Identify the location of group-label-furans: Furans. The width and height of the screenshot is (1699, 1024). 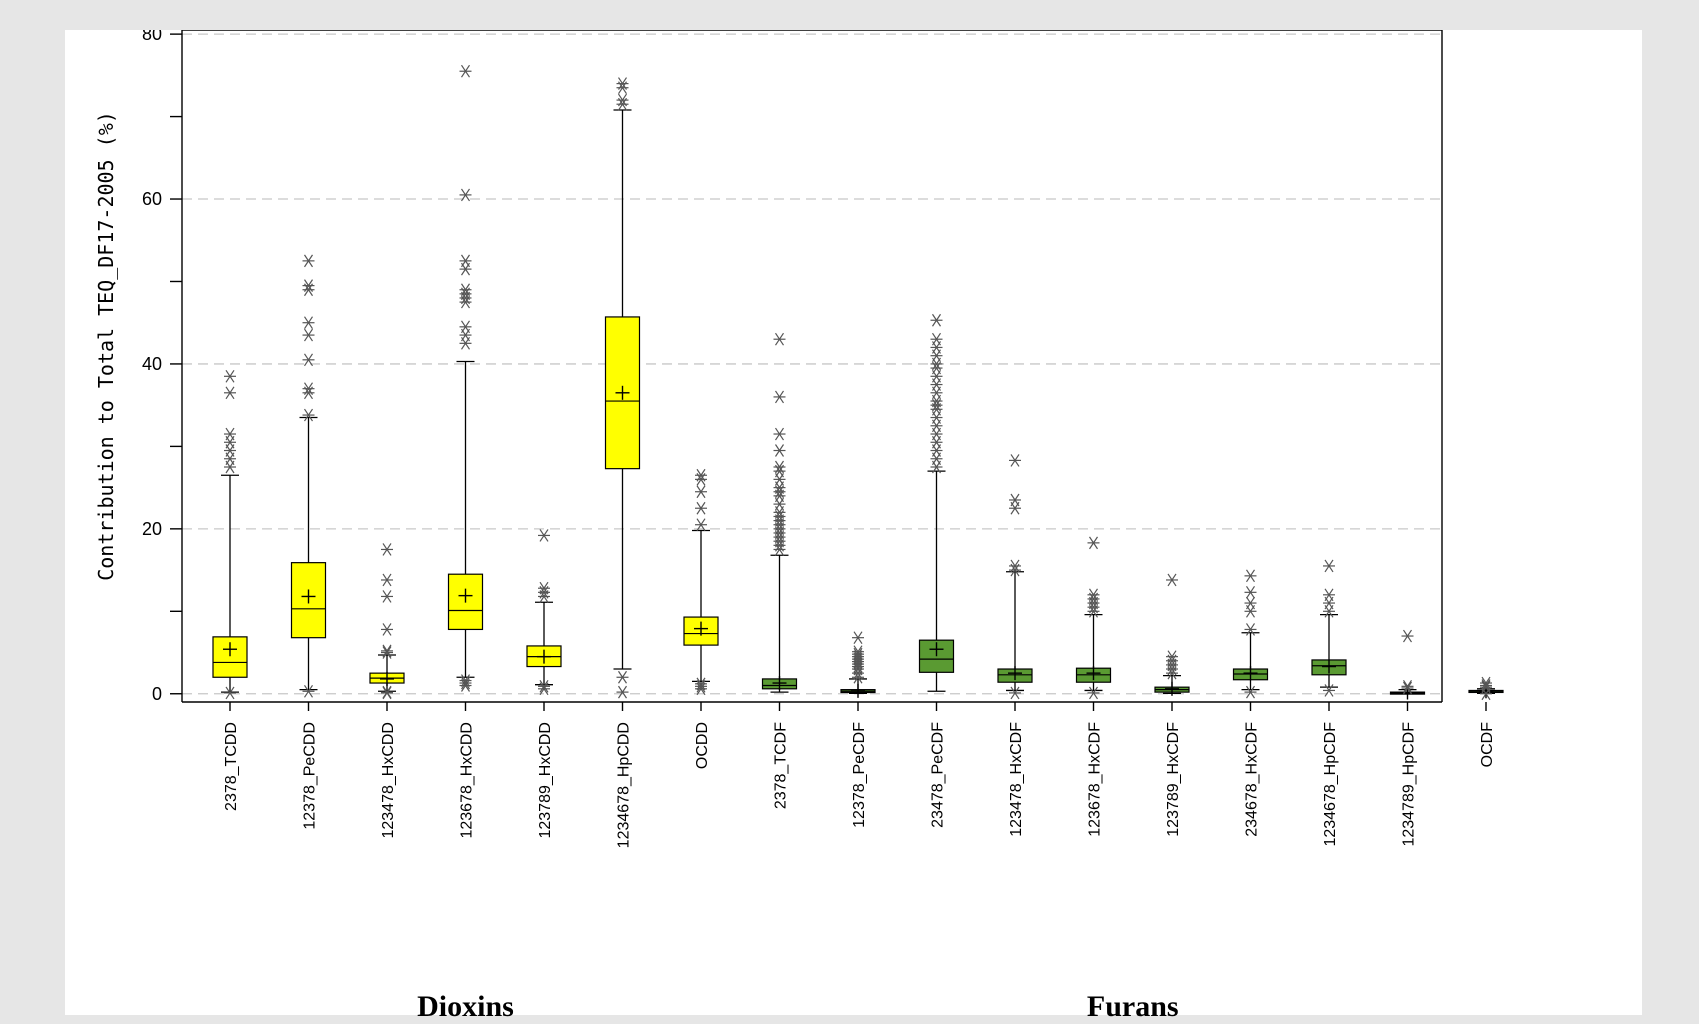
(1132, 1006).